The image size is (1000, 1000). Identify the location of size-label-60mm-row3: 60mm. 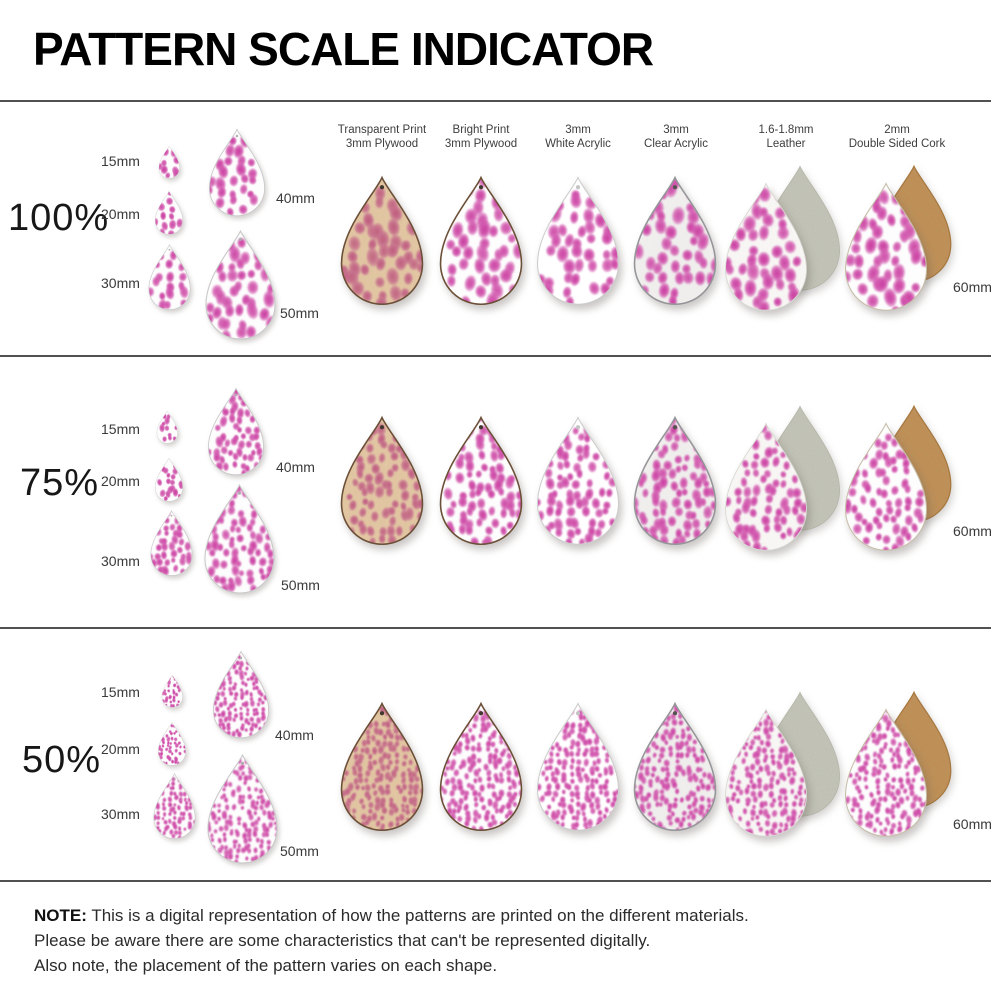
(972, 824).